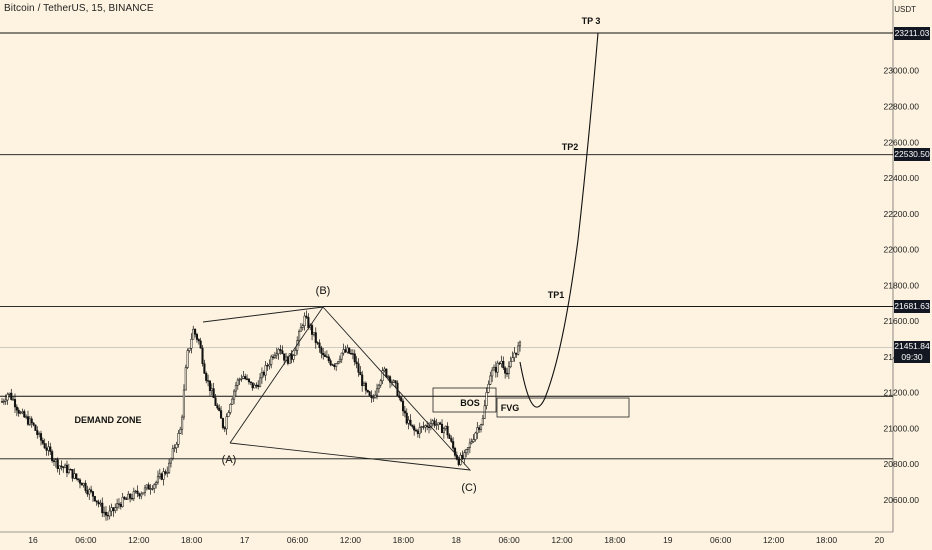 Image resolution: width=932 pixels, height=550 pixels. I want to click on x-tick-label: 06:00, so click(86, 540).